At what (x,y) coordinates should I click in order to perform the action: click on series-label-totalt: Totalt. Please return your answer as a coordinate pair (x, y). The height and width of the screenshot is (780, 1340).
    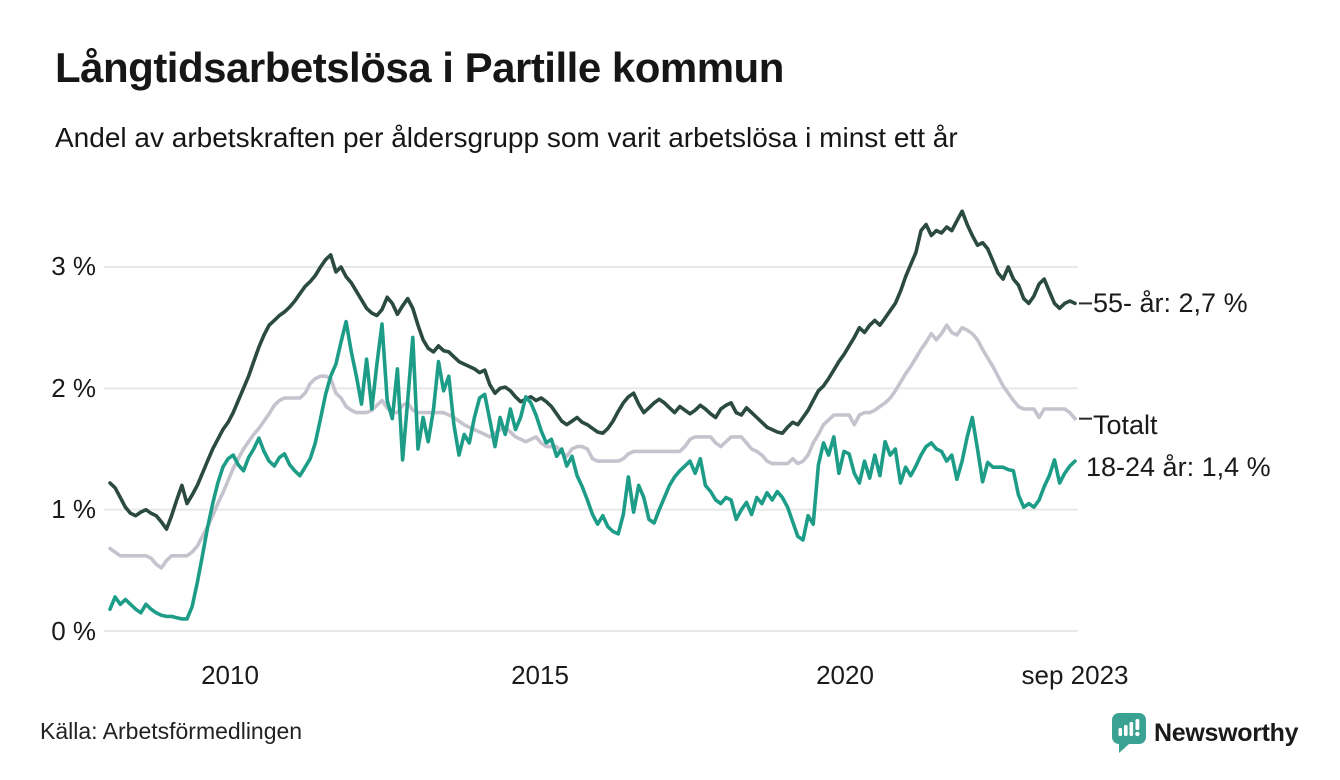
    Looking at the image, I should click on (1125, 425).